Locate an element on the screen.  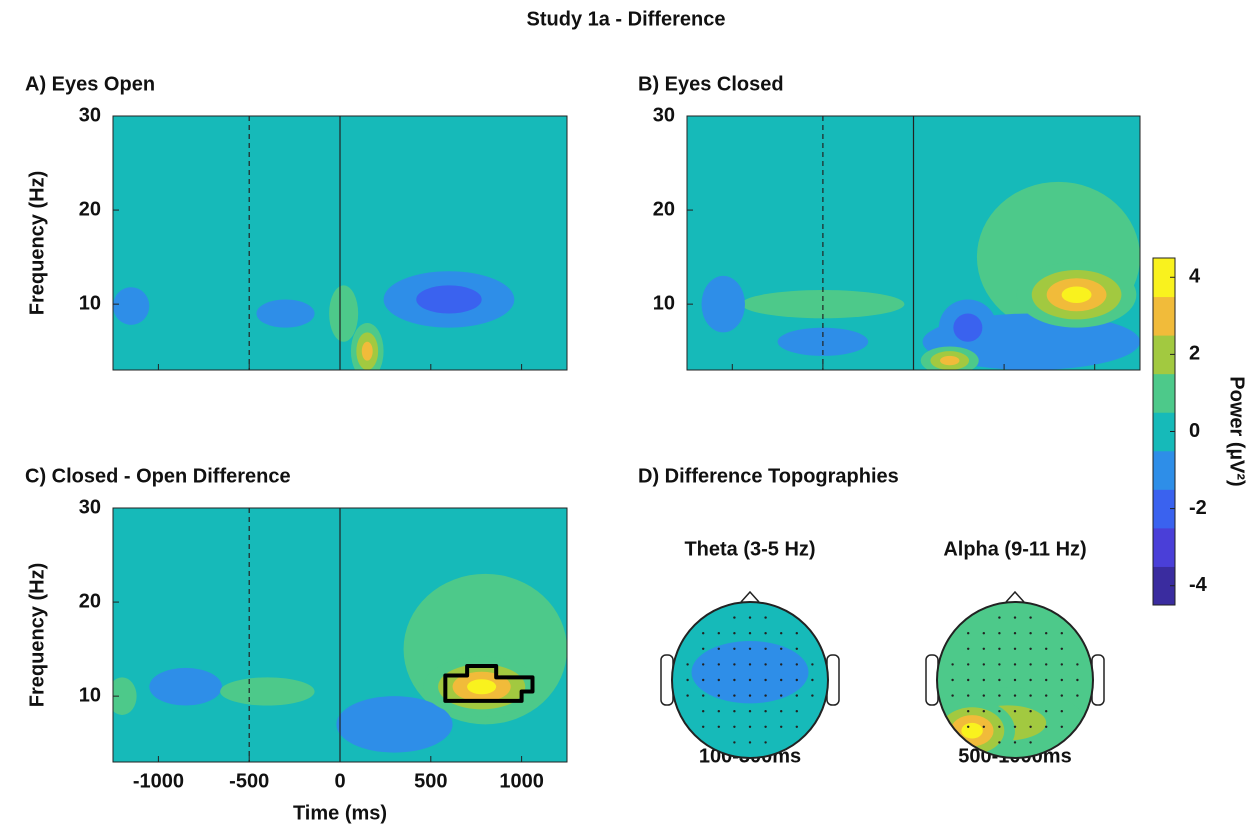
y-axis-label: Frequency (Hz) is located at coordinates (37, 635).